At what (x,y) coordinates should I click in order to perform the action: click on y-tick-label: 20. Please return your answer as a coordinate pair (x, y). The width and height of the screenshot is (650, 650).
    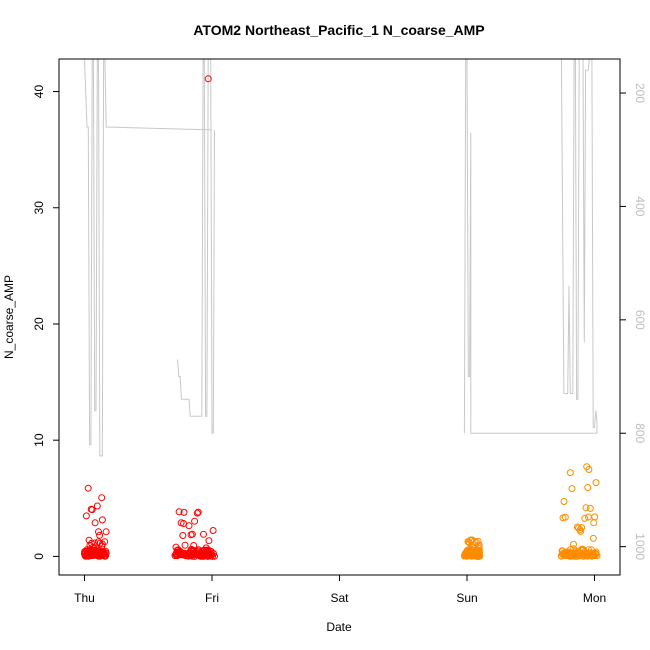
    Looking at the image, I should click on (39, 324).